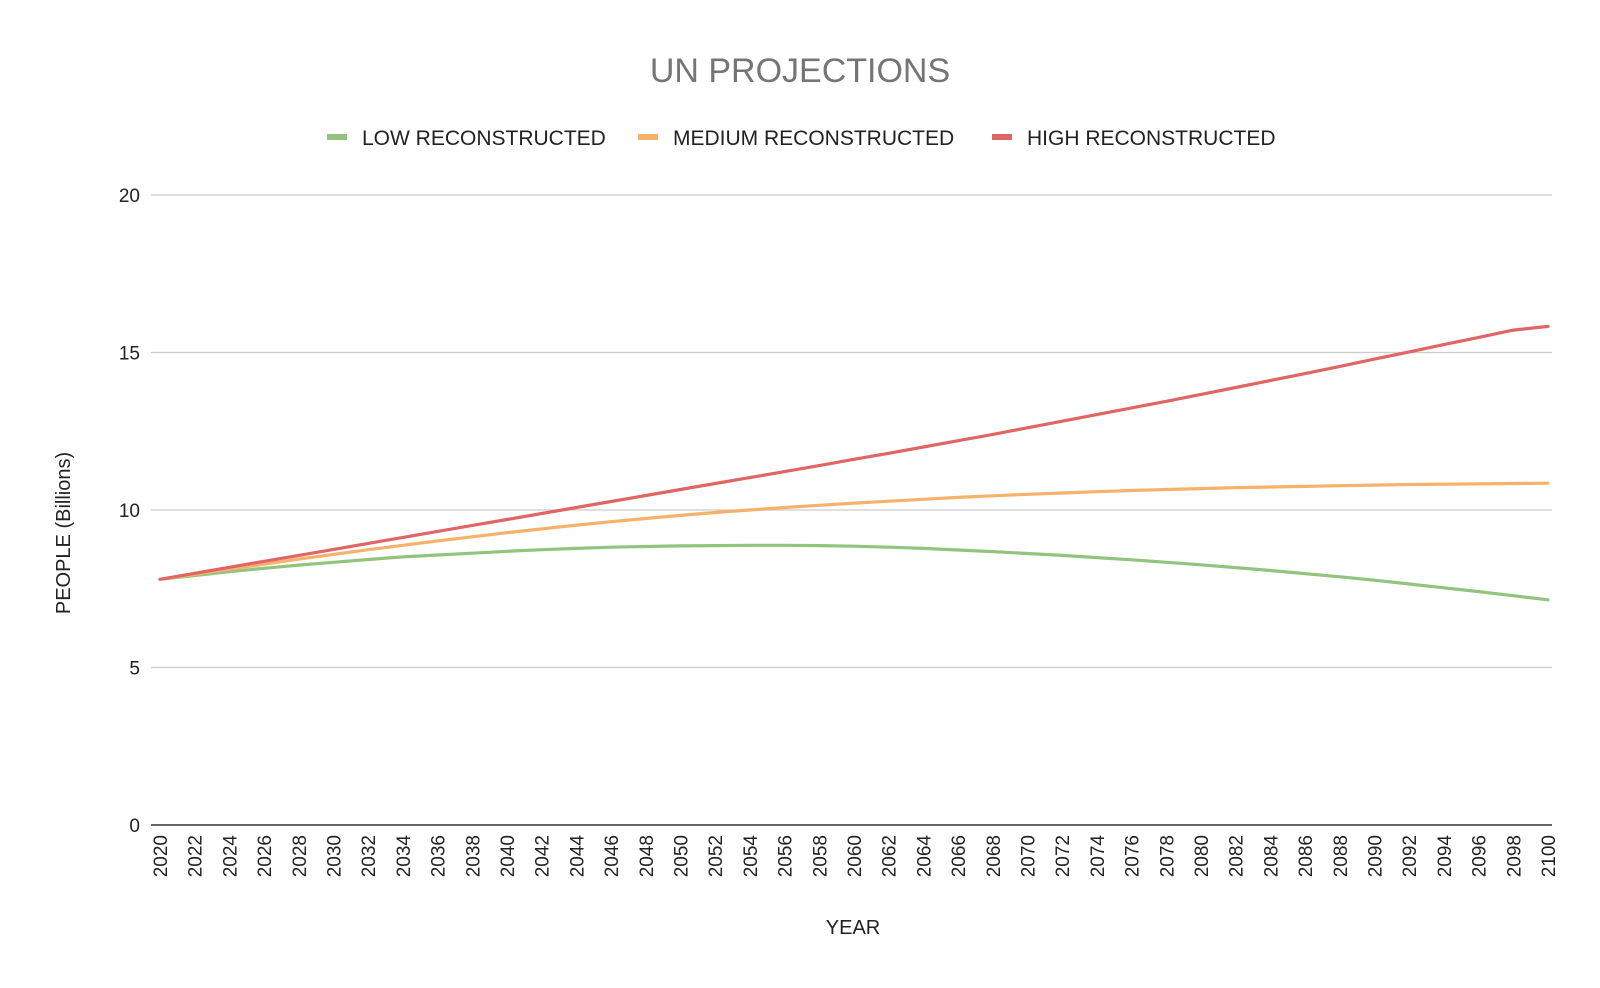 This screenshot has height=988, width=1600. I want to click on x-tick-label: 2094, so click(1445, 856).